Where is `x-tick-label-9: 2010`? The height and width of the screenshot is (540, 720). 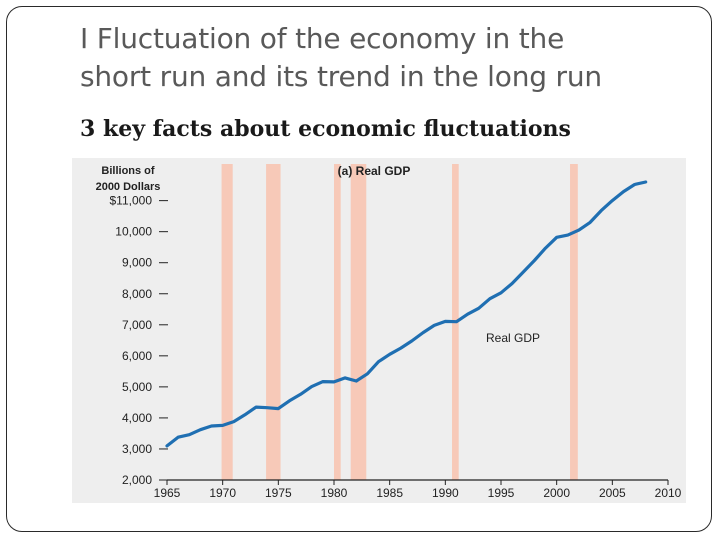
x-tick-label-9: 2010 is located at coordinates (668, 493).